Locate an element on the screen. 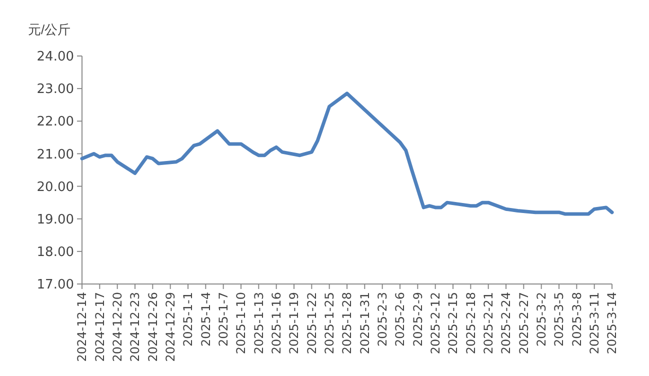 The image size is (649, 376). x-tick-label: 2025-1-10 is located at coordinates (241, 323).